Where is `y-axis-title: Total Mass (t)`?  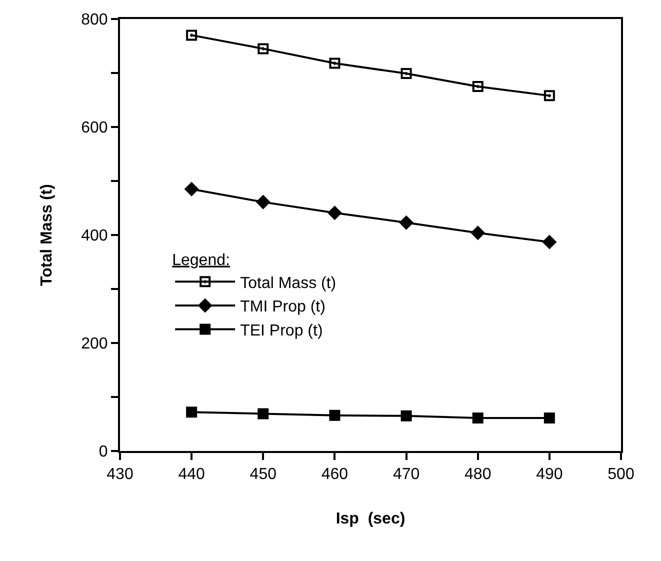 y-axis-title: Total Mass (t) is located at coordinates (47, 235).